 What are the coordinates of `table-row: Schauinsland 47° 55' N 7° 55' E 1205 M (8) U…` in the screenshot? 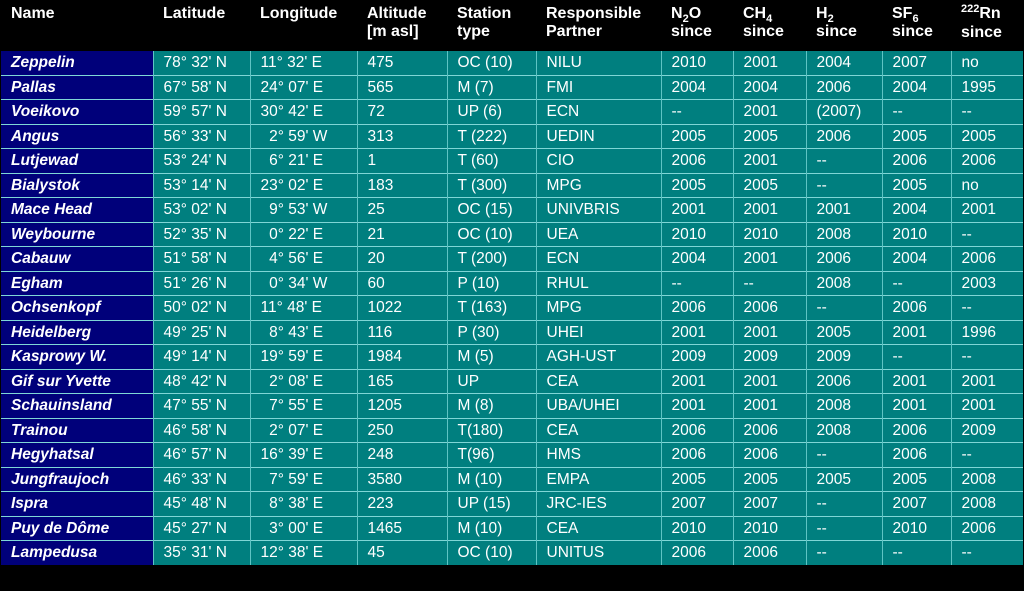 It's located at (512, 405).